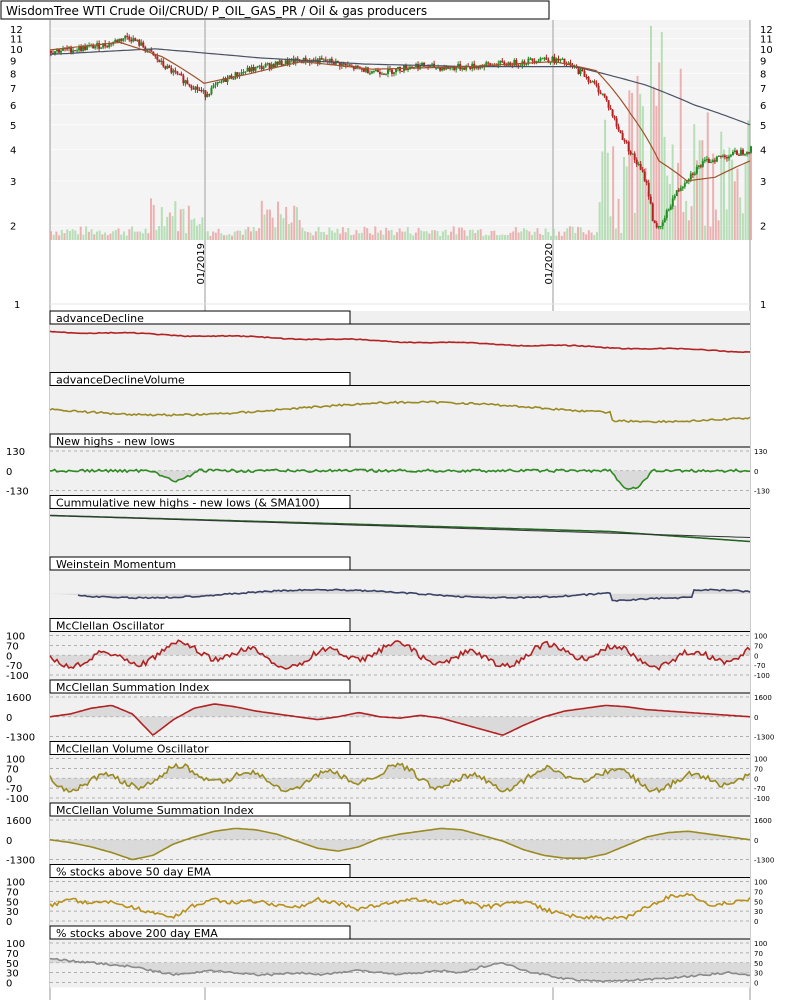  Describe the element at coordinates (400, 844) in the screenshot. I see `panel-series-fill` at that location.